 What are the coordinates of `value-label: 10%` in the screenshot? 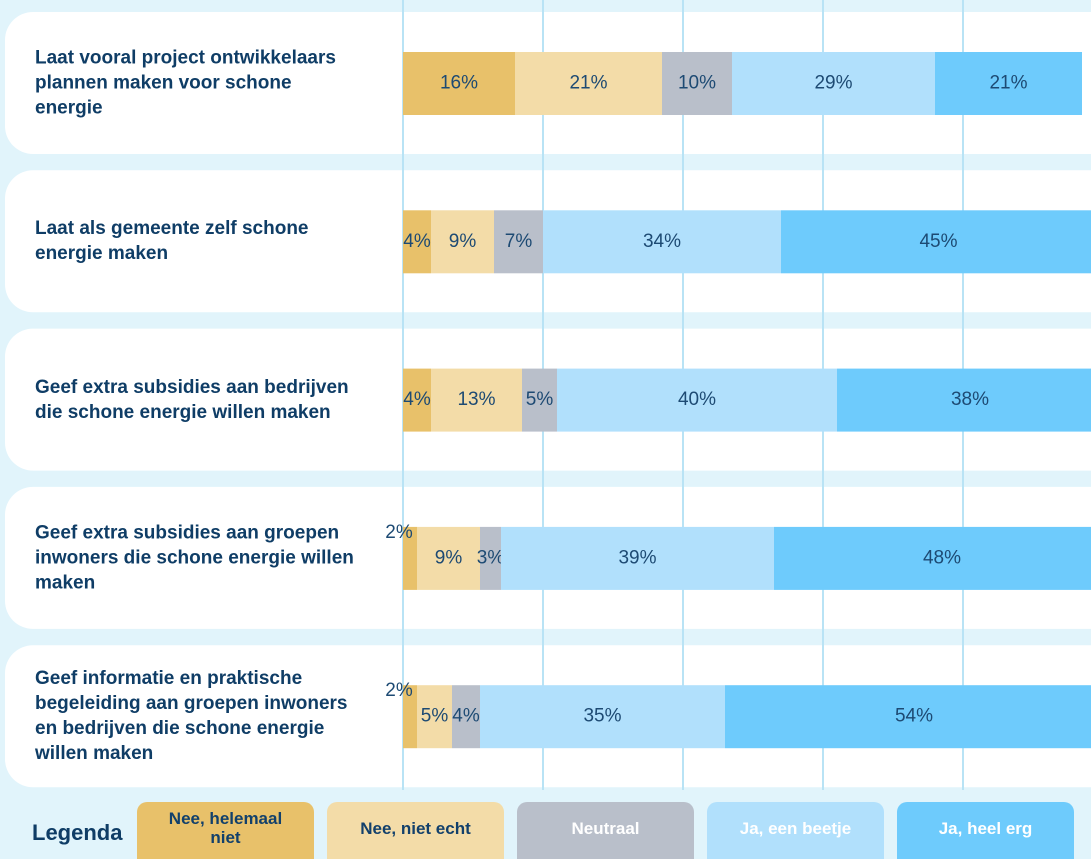 It's located at (697, 83).